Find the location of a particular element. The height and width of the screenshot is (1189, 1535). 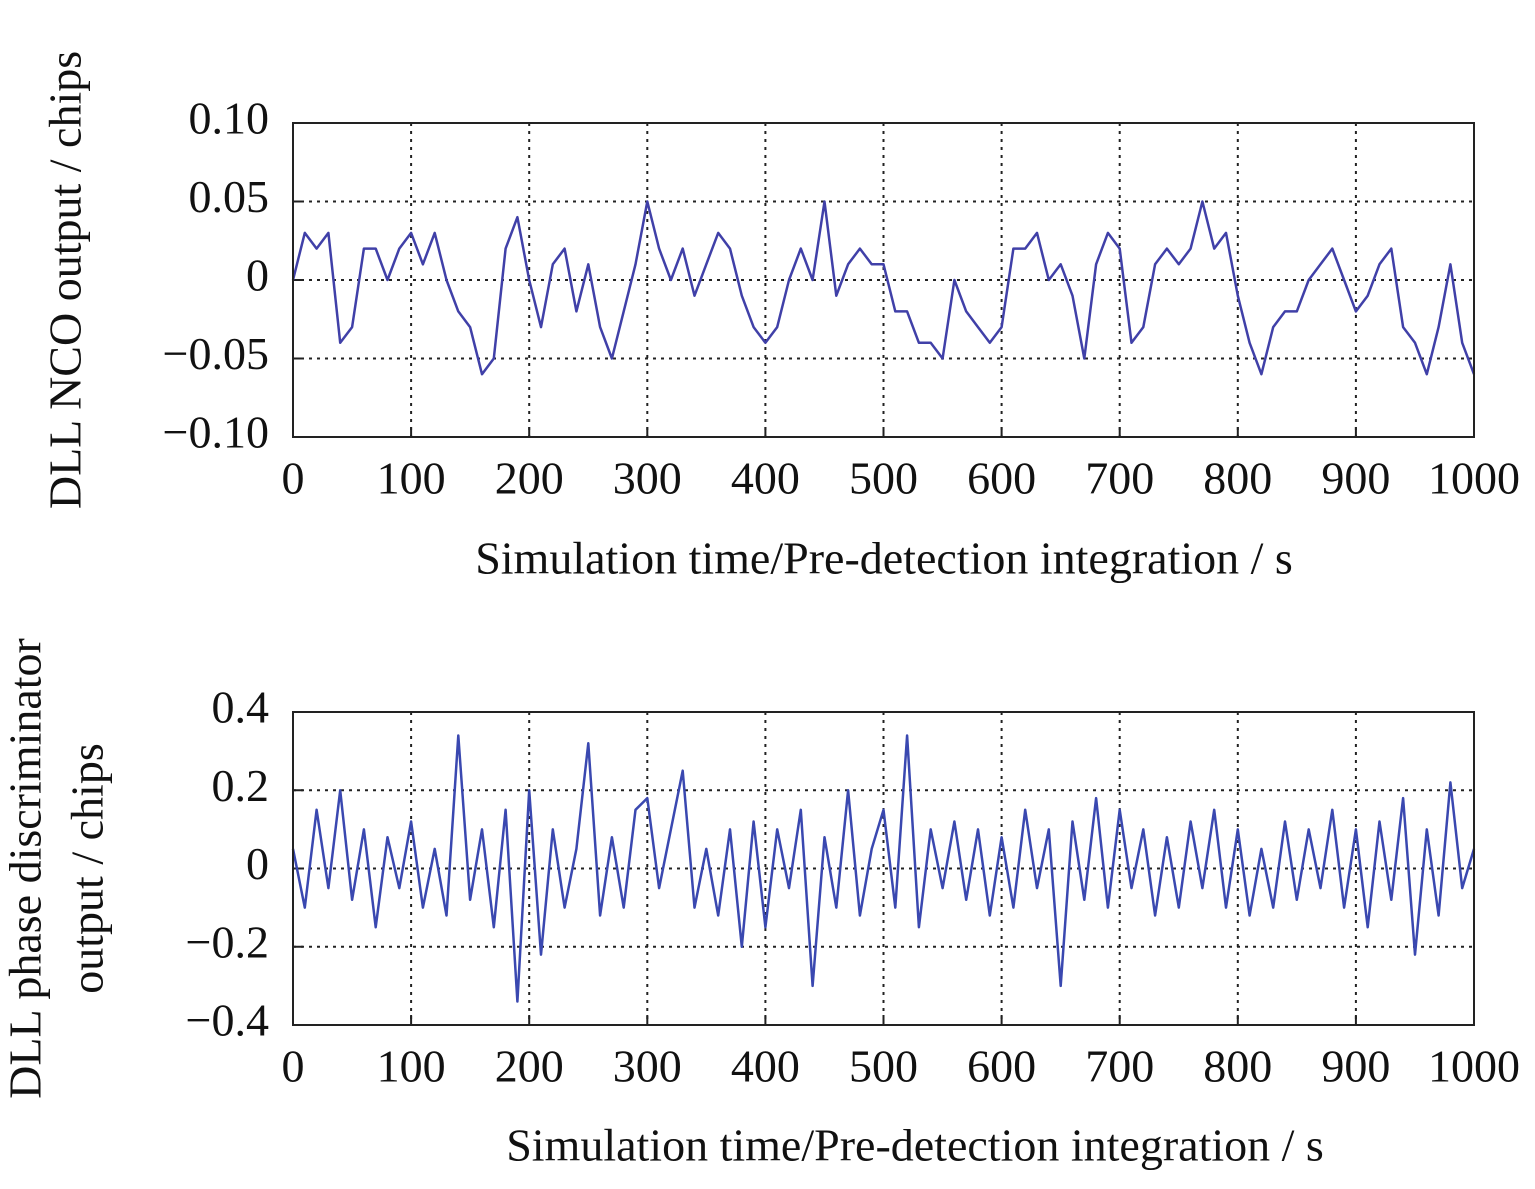

y-tick-label: −0.4 is located at coordinates (227, 1020).